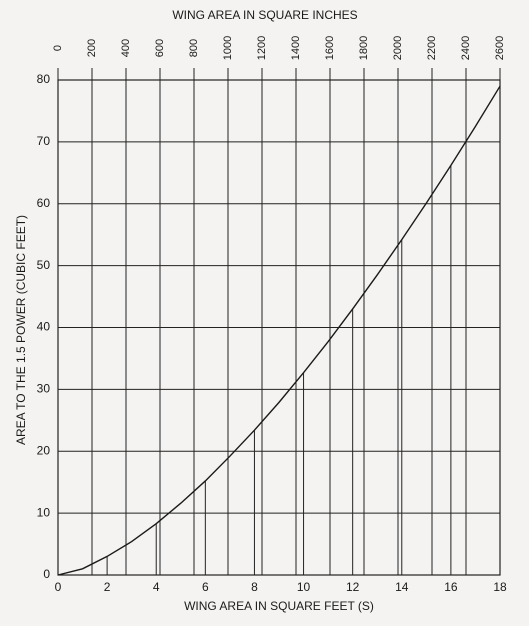 The image size is (529, 626). What do you see at coordinates (262, 48) in the screenshot?
I see `top-tick-label: 1200` at bounding box center [262, 48].